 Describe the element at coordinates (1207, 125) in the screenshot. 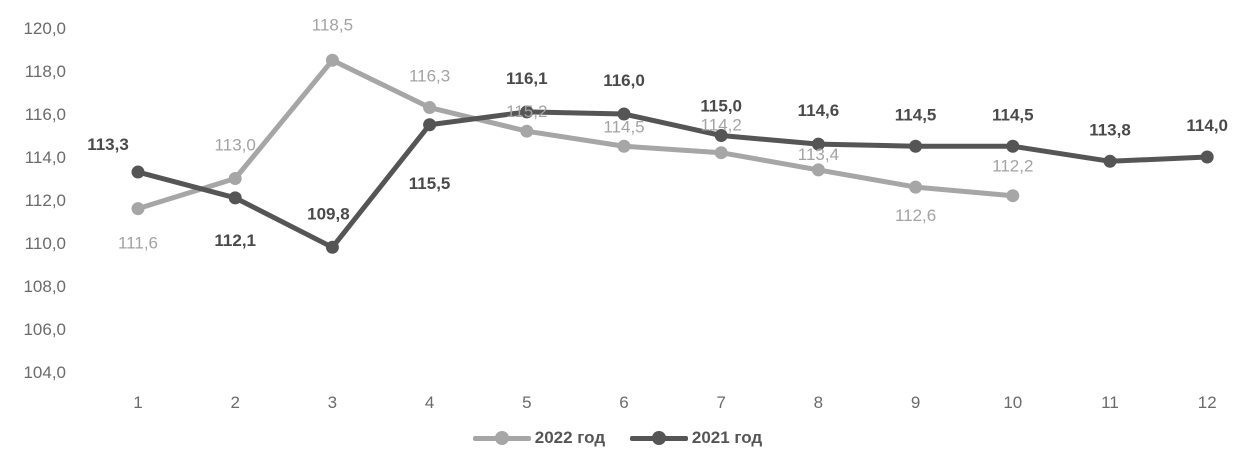

I see `series-2021-data-label: 114,0` at that location.